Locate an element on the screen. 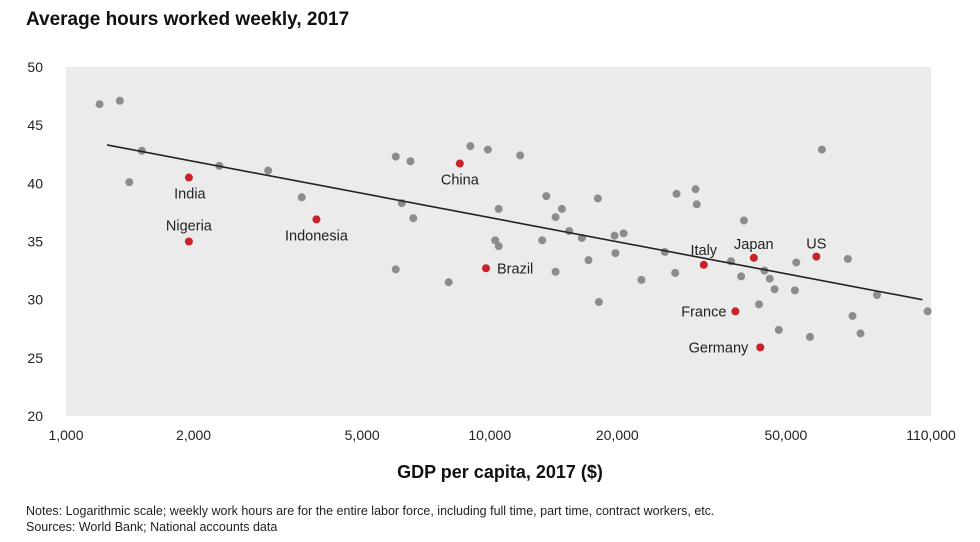 The width and height of the screenshot is (980, 542). x-tick-label: 2,000 is located at coordinates (193, 435).